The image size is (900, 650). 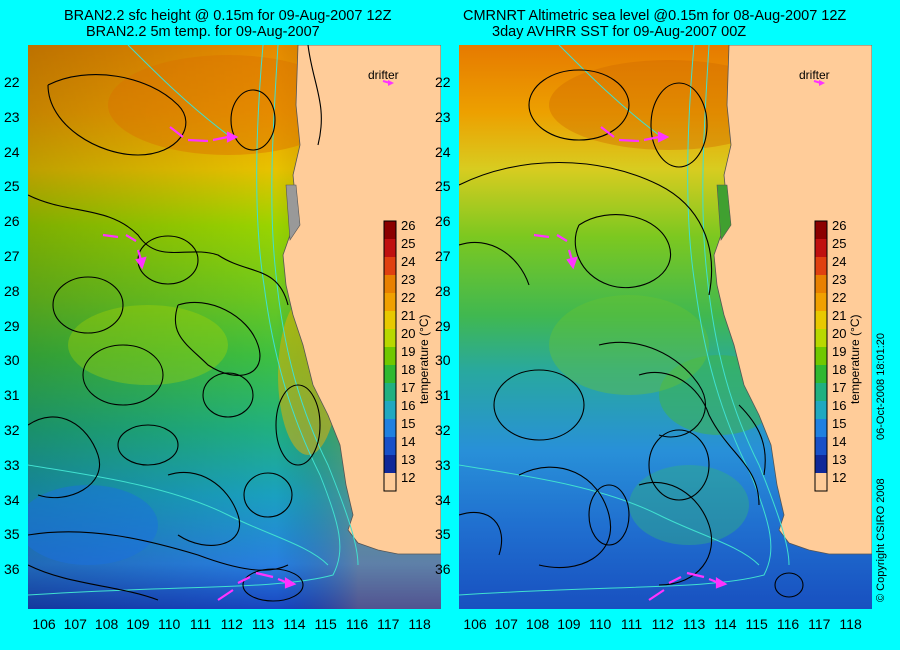 I want to click on colorbar-tick: 25, so click(x=839, y=243).